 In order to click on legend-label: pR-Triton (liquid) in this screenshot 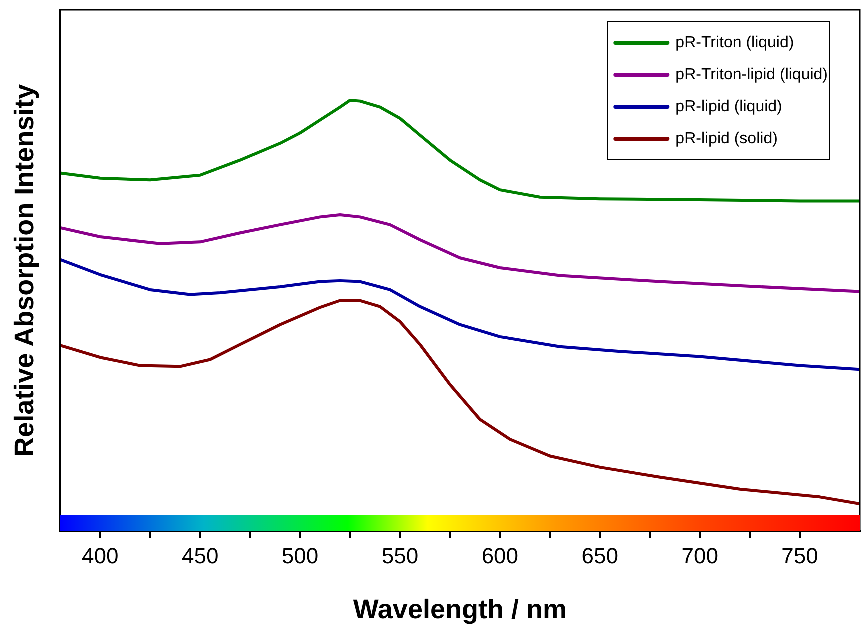, I will do `click(735, 43)`.